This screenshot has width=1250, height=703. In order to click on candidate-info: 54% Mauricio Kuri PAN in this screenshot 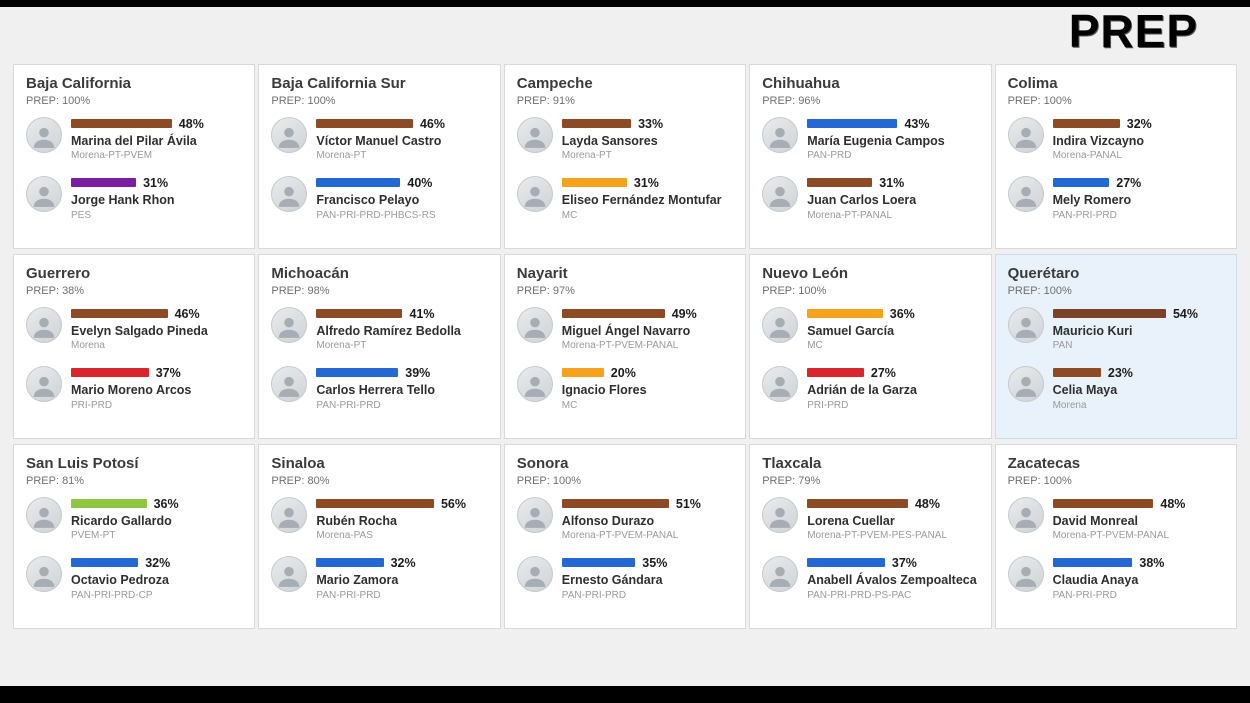, I will do `click(1138, 329)`.